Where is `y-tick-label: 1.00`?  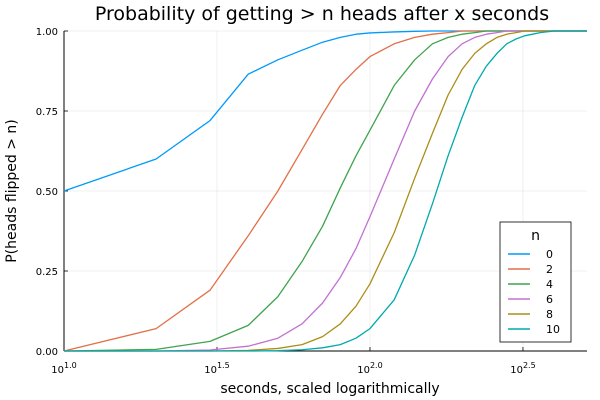 y-tick-label: 1.00 is located at coordinates (47, 32).